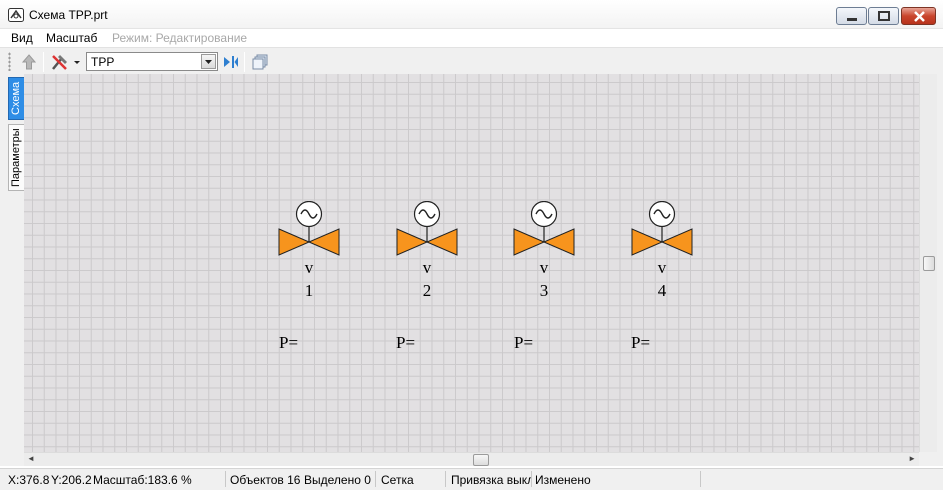  What do you see at coordinates (491, 480) in the screenshot?
I see `status-snap: Привязка выкл` at bounding box center [491, 480].